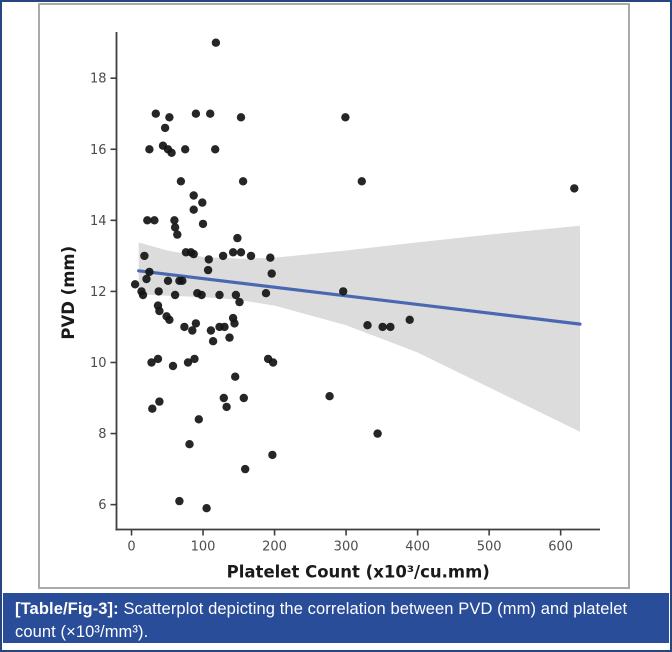  What do you see at coordinates (98, 292) in the screenshot?
I see `y-tick-label: 12` at bounding box center [98, 292].